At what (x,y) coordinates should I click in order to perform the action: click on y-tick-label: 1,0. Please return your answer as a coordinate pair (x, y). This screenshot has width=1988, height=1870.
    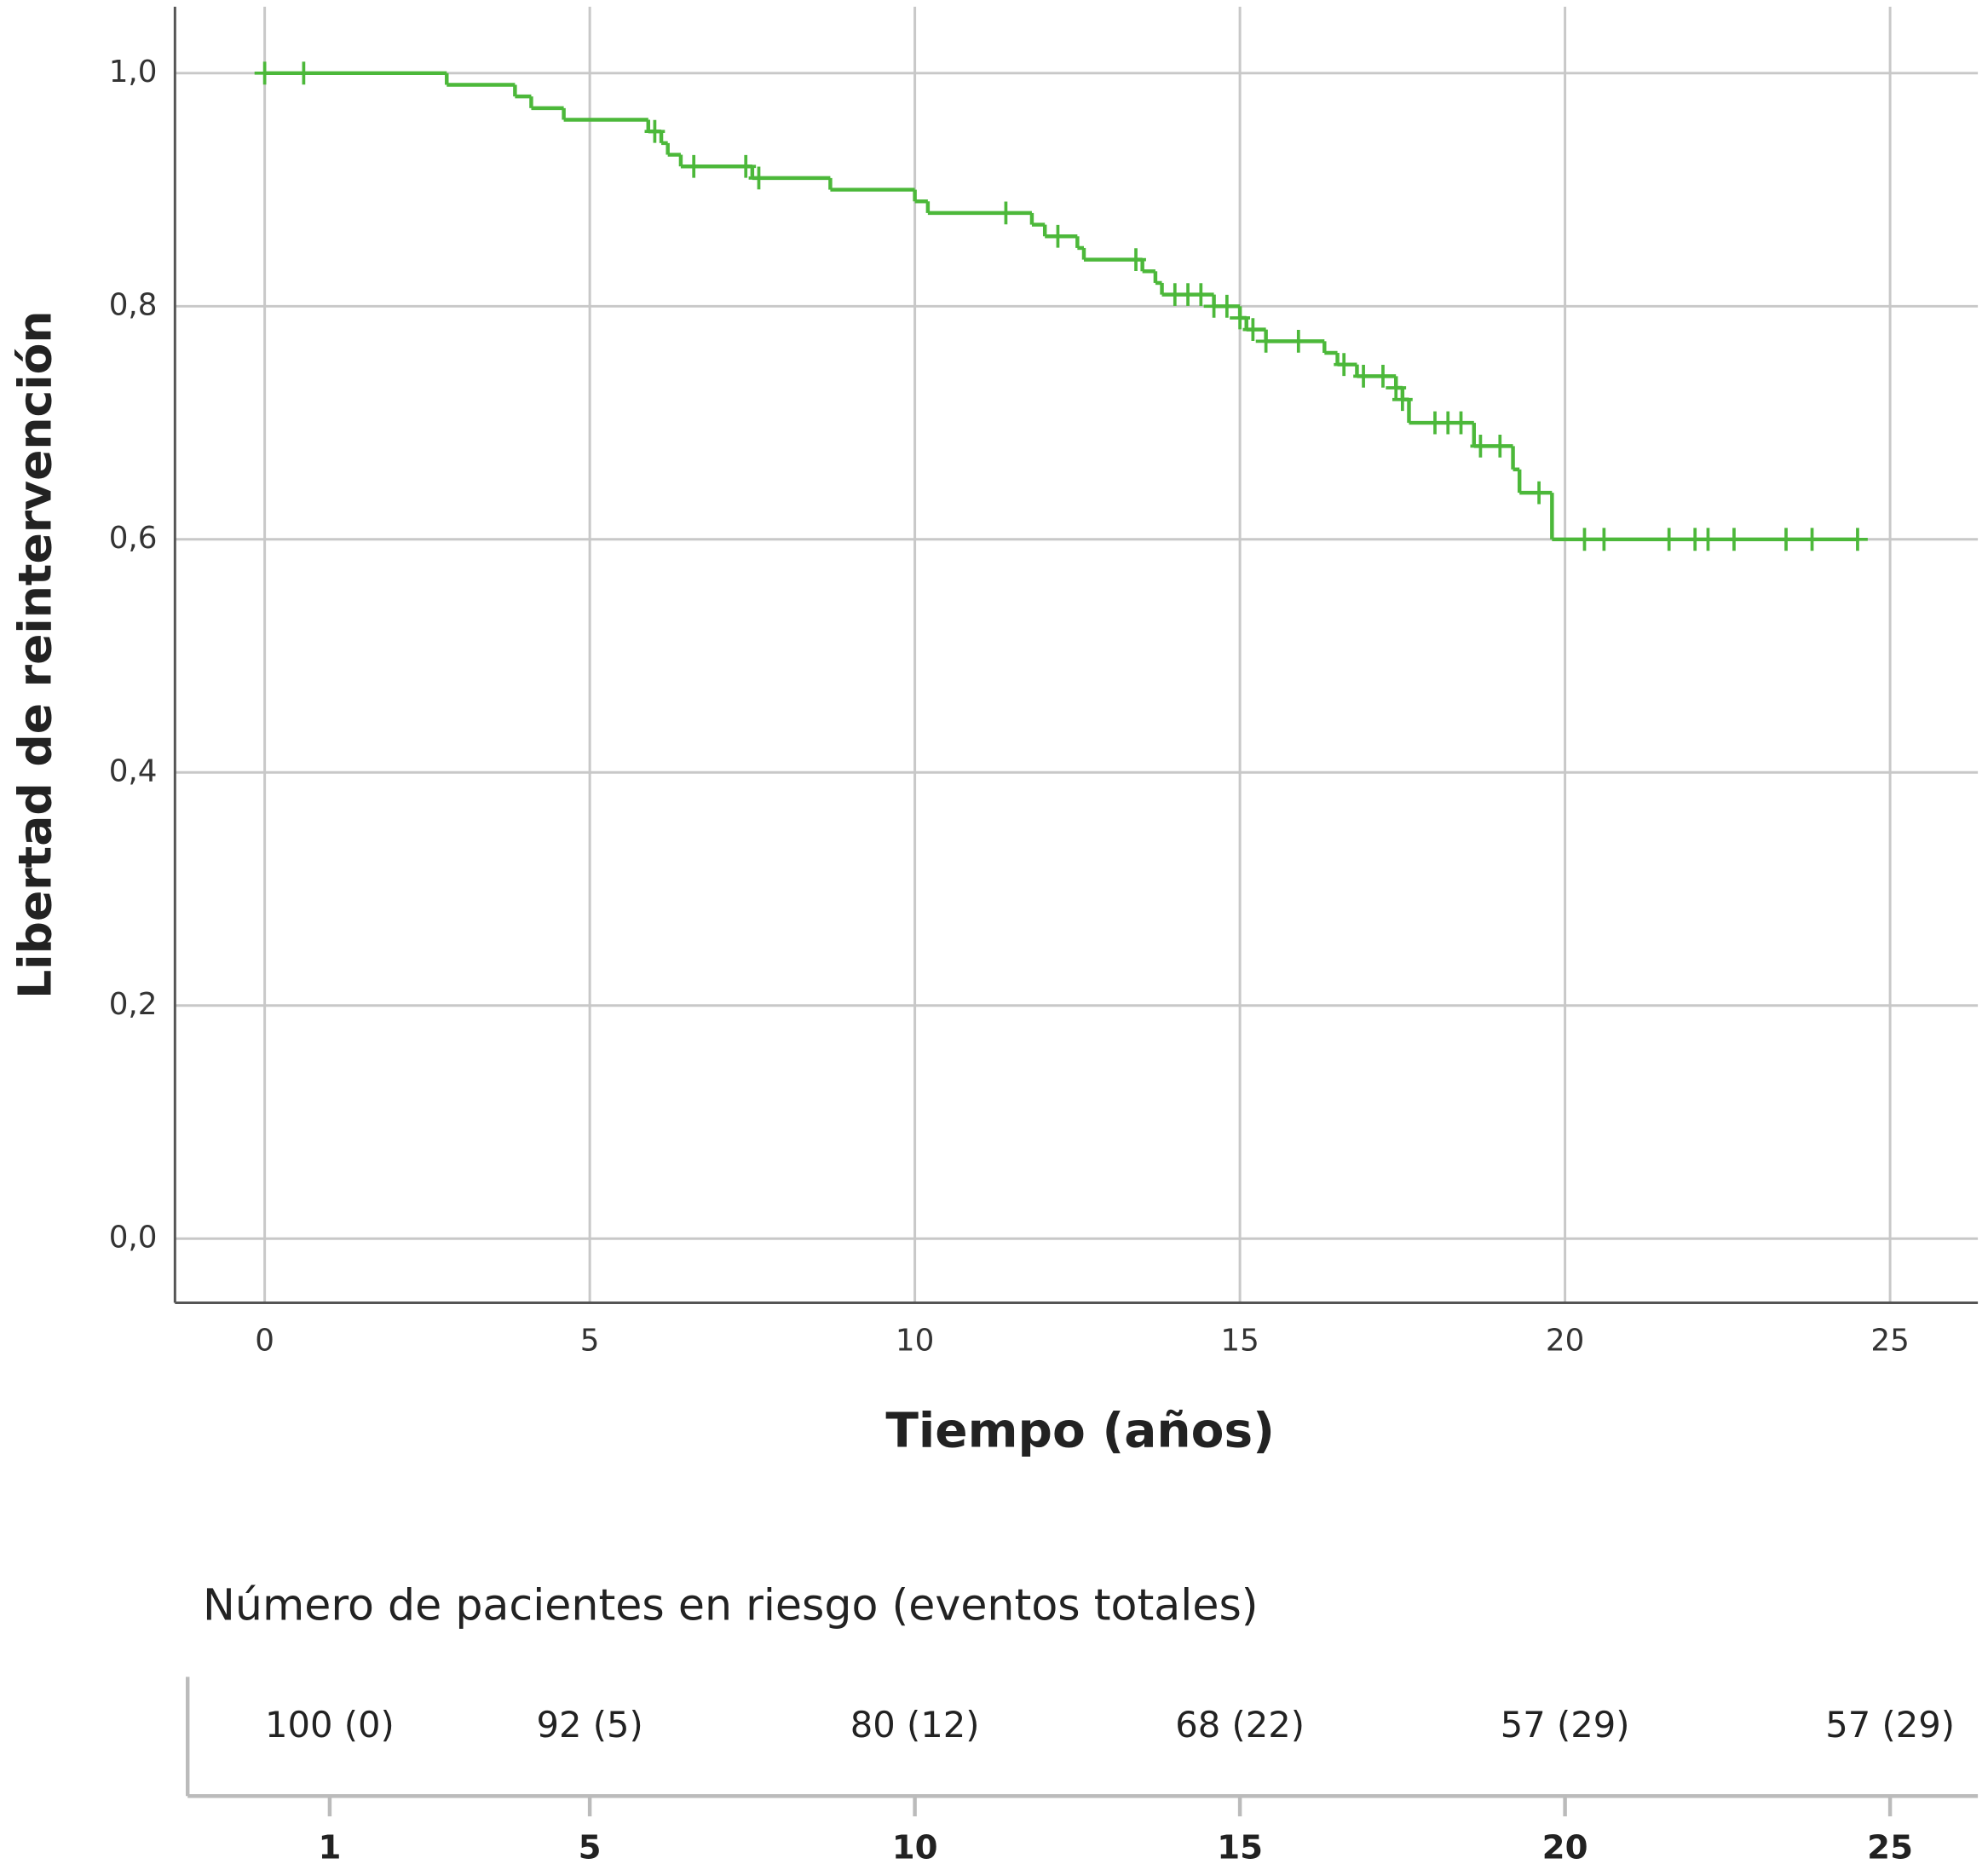
    Looking at the image, I should click on (133, 72).